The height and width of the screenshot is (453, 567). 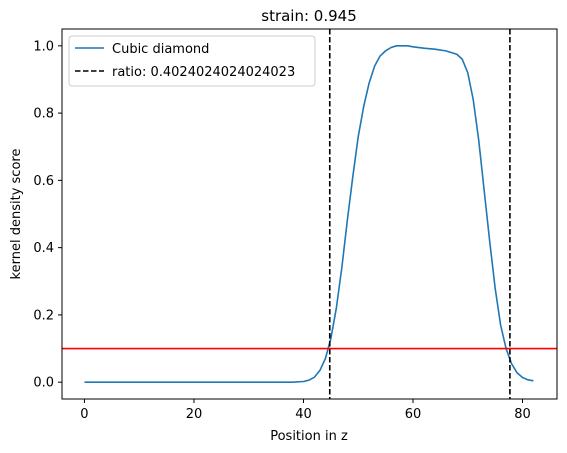 What do you see at coordinates (47, 215) in the screenshot?
I see `y-axis: 0.0 0.2 0.4 0.6 0.8 1.0` at bounding box center [47, 215].